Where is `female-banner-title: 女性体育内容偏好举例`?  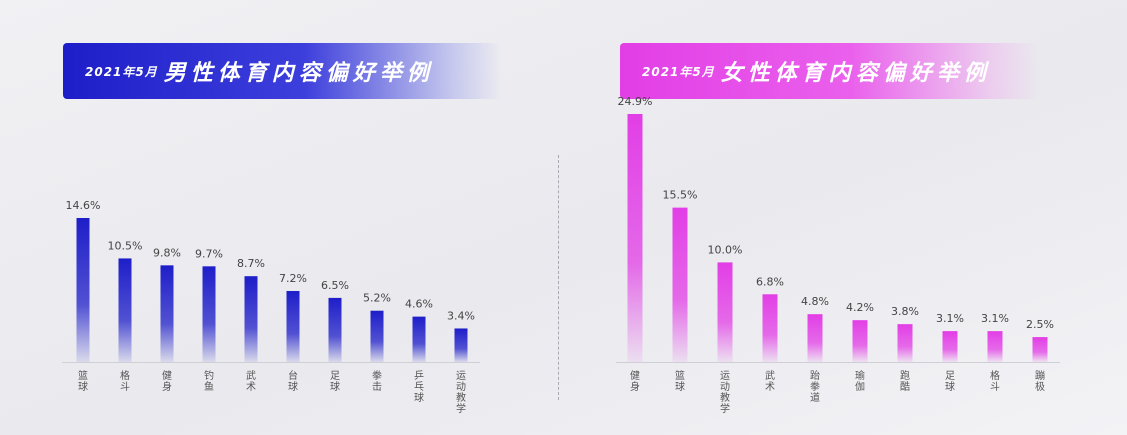
female-banner-title: 女性体育内容偏好举例 is located at coordinates (855, 73).